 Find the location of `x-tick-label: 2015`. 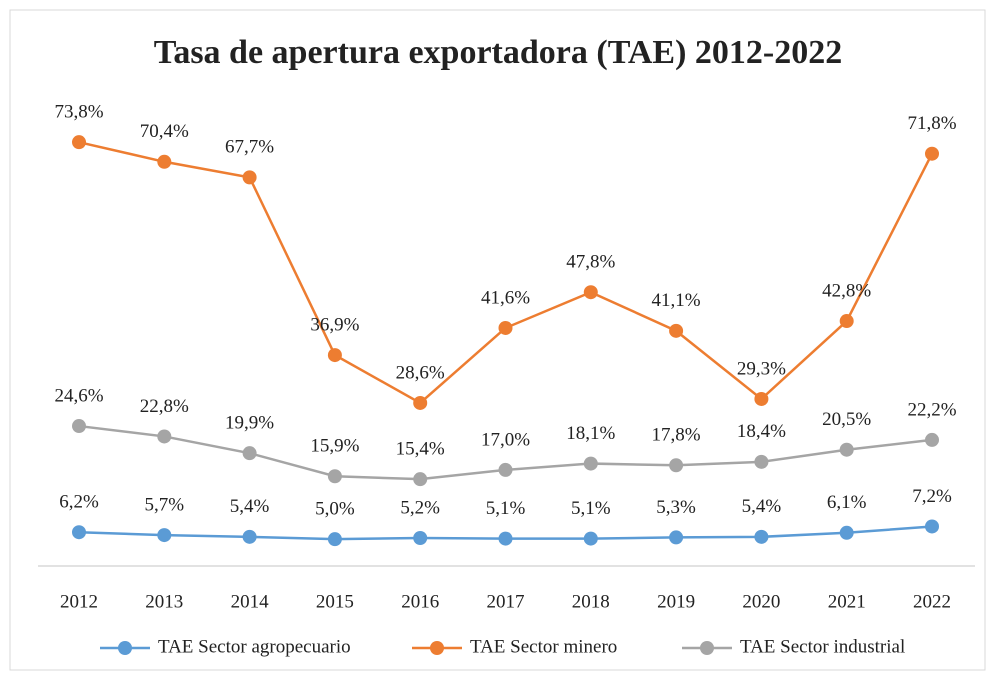

x-tick-label: 2015 is located at coordinates (335, 601).